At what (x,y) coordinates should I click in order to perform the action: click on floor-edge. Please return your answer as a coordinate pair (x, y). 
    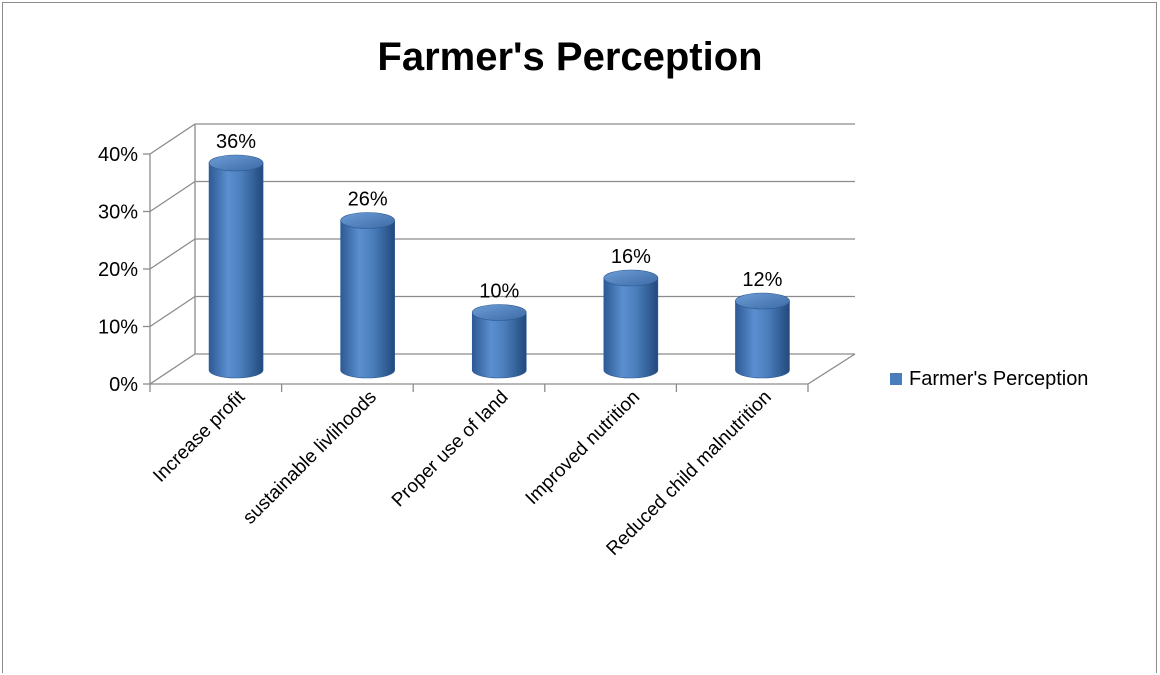
    Looking at the image, I should click on (831, 369).